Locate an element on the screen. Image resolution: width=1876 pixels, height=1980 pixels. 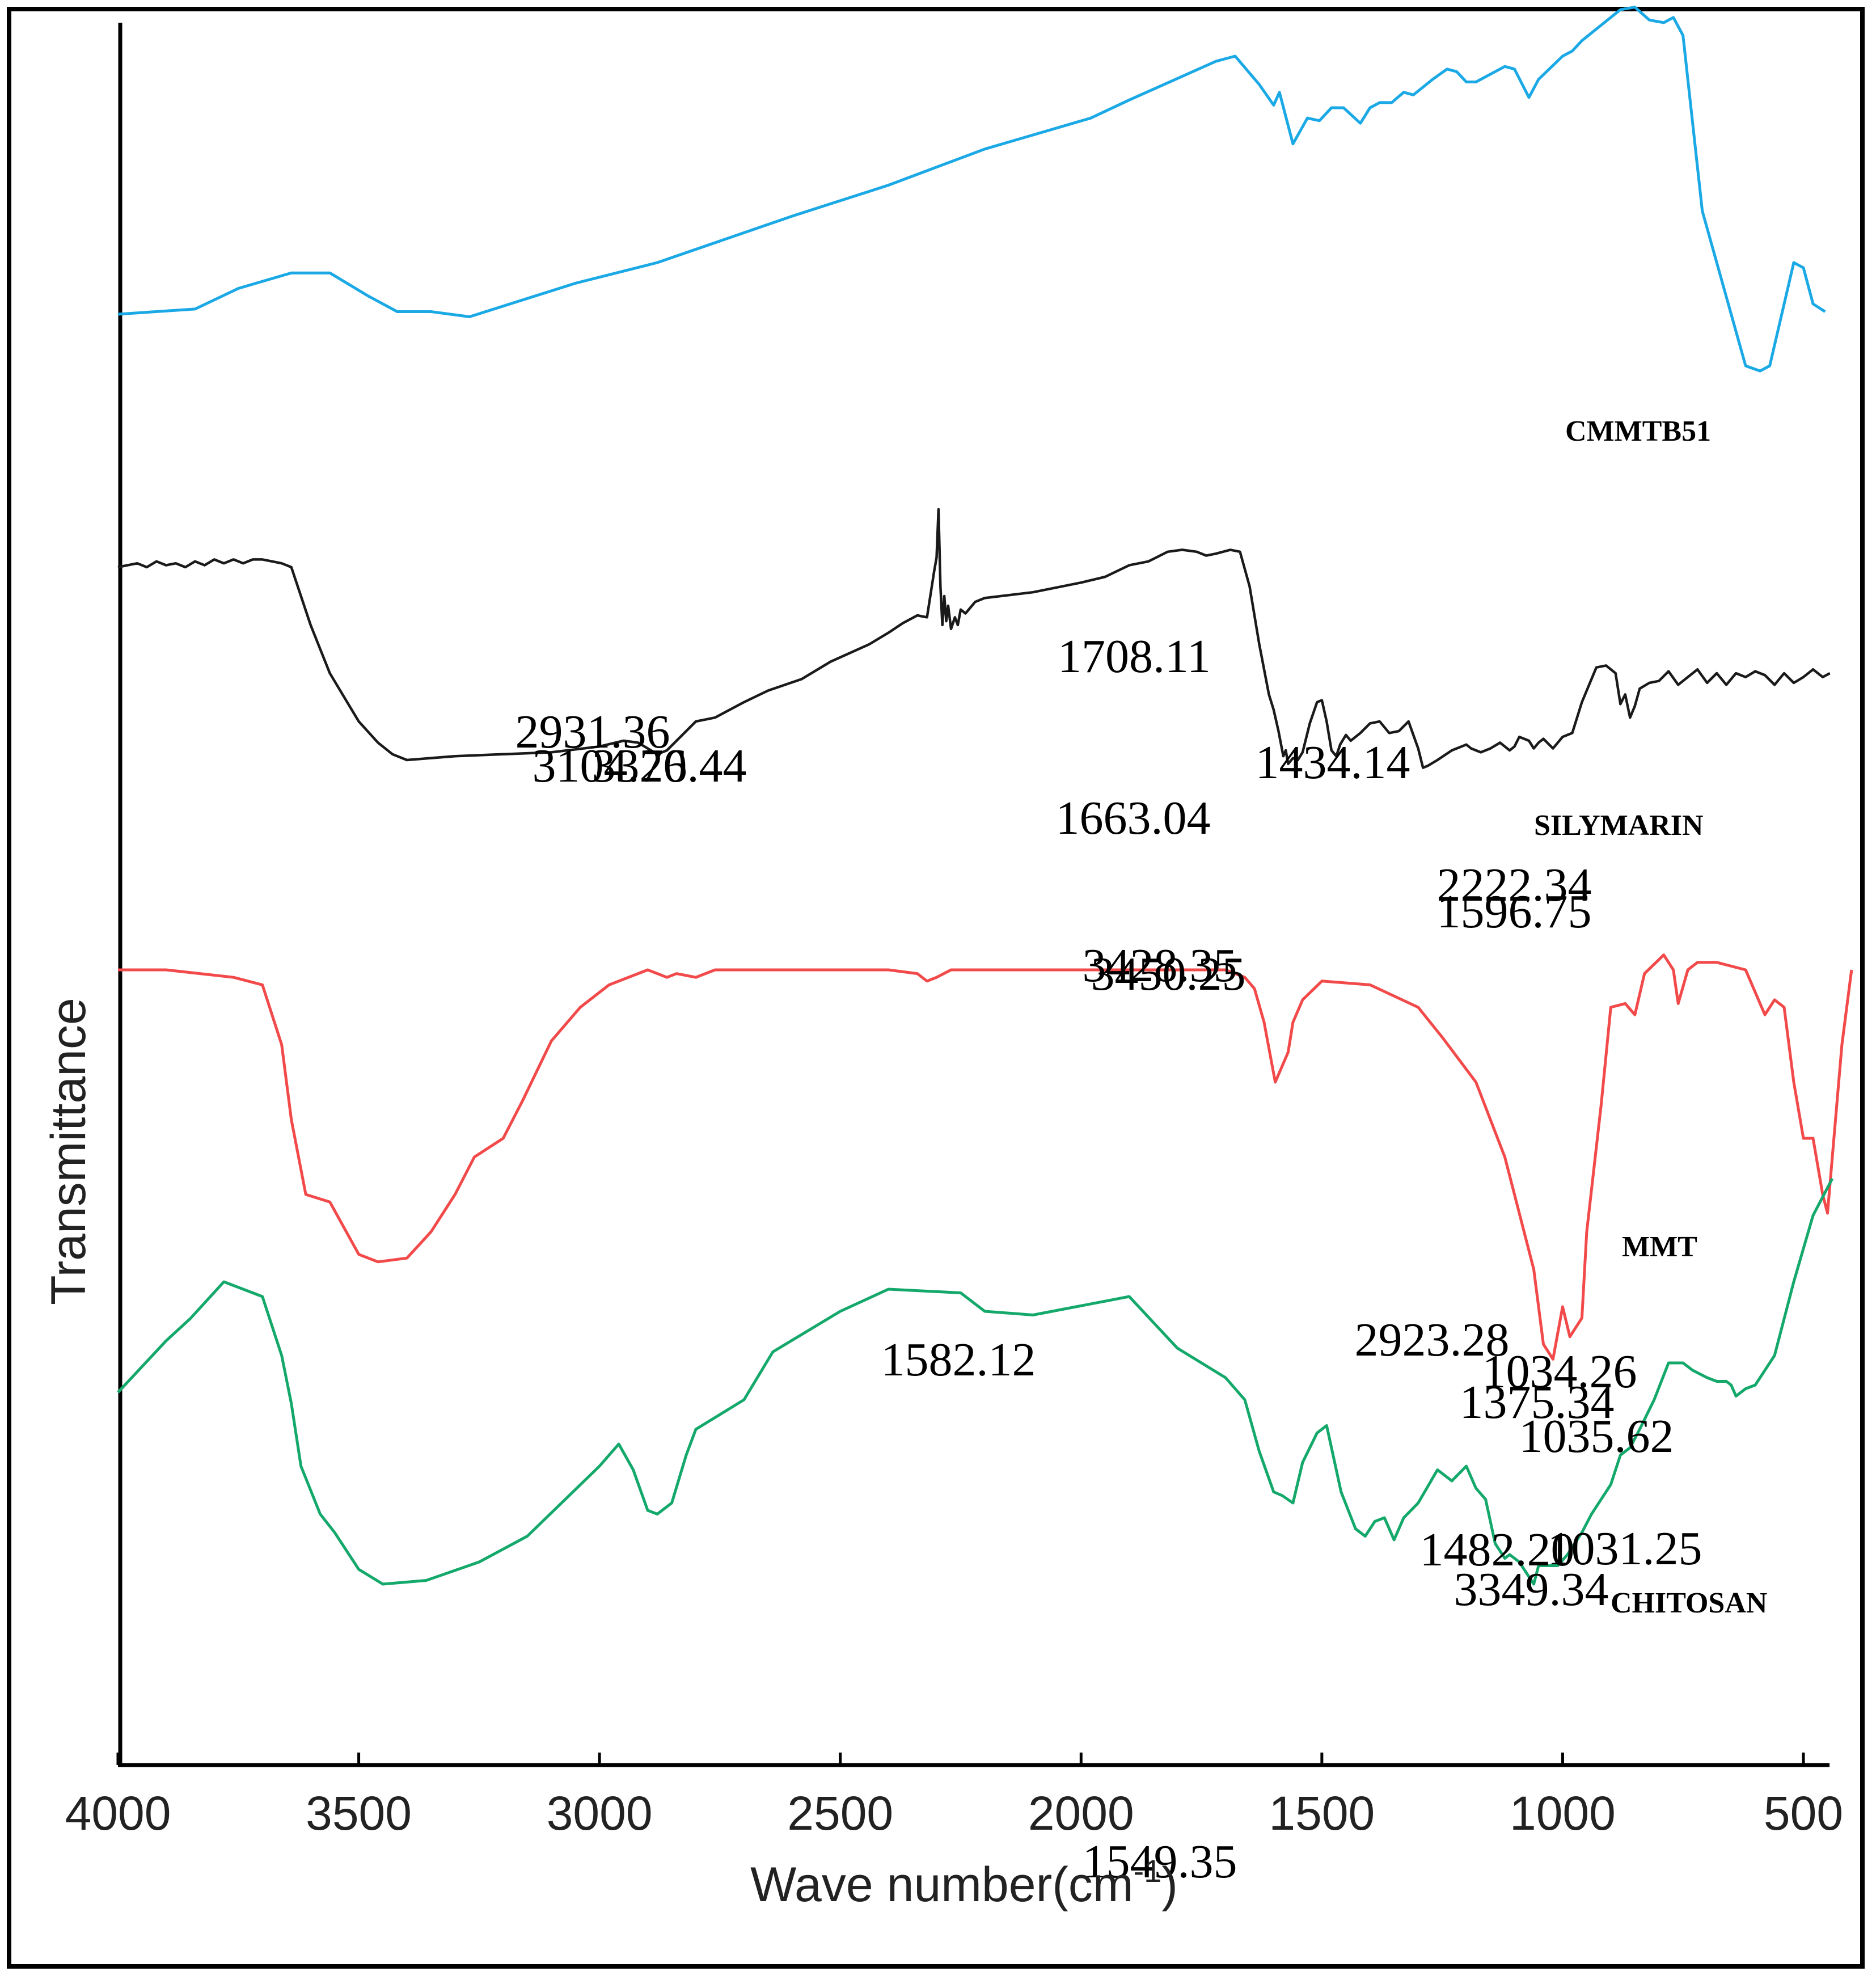
peak-label: 1375.34 is located at coordinates (1538, 1402).